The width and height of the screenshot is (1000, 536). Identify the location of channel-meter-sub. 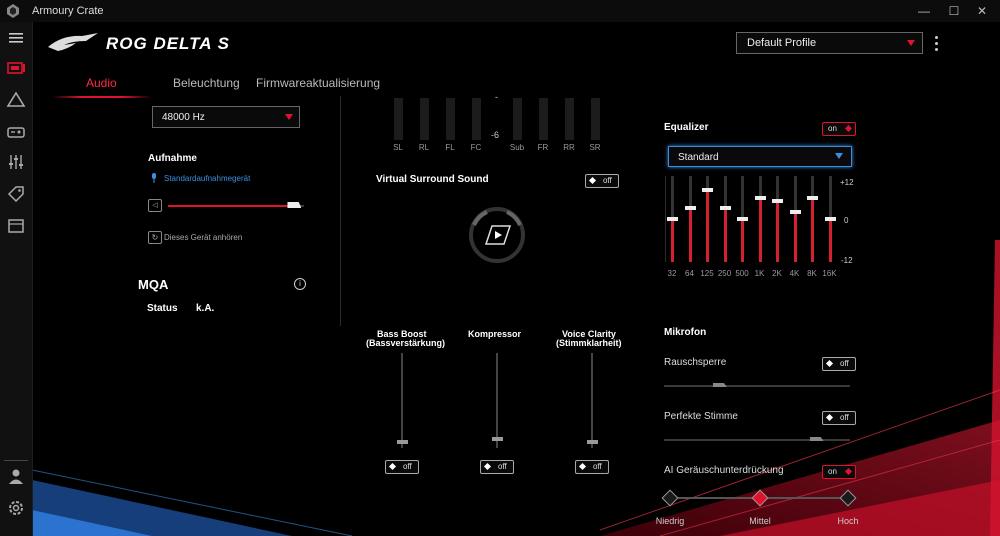
(517, 119).